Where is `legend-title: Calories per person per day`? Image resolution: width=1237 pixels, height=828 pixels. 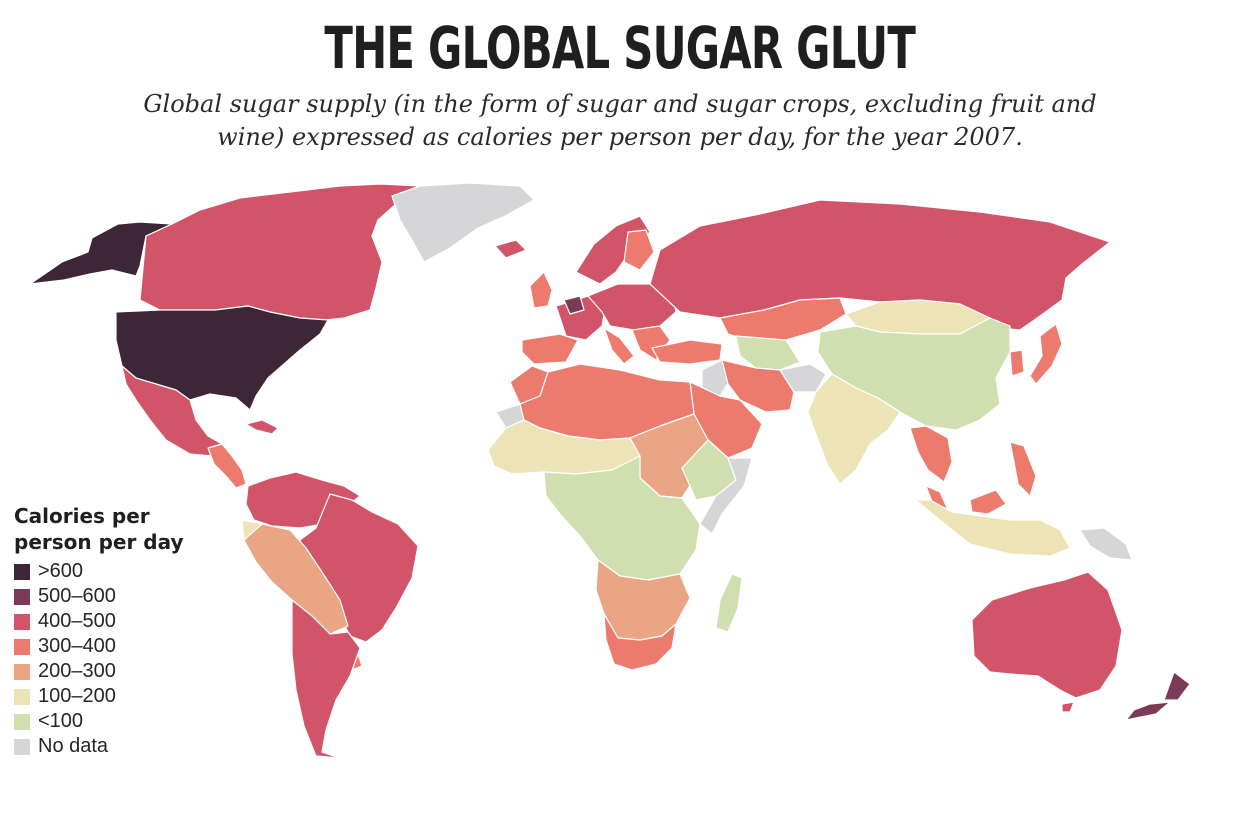
legend-title: Calories per person per day is located at coordinates (99, 529).